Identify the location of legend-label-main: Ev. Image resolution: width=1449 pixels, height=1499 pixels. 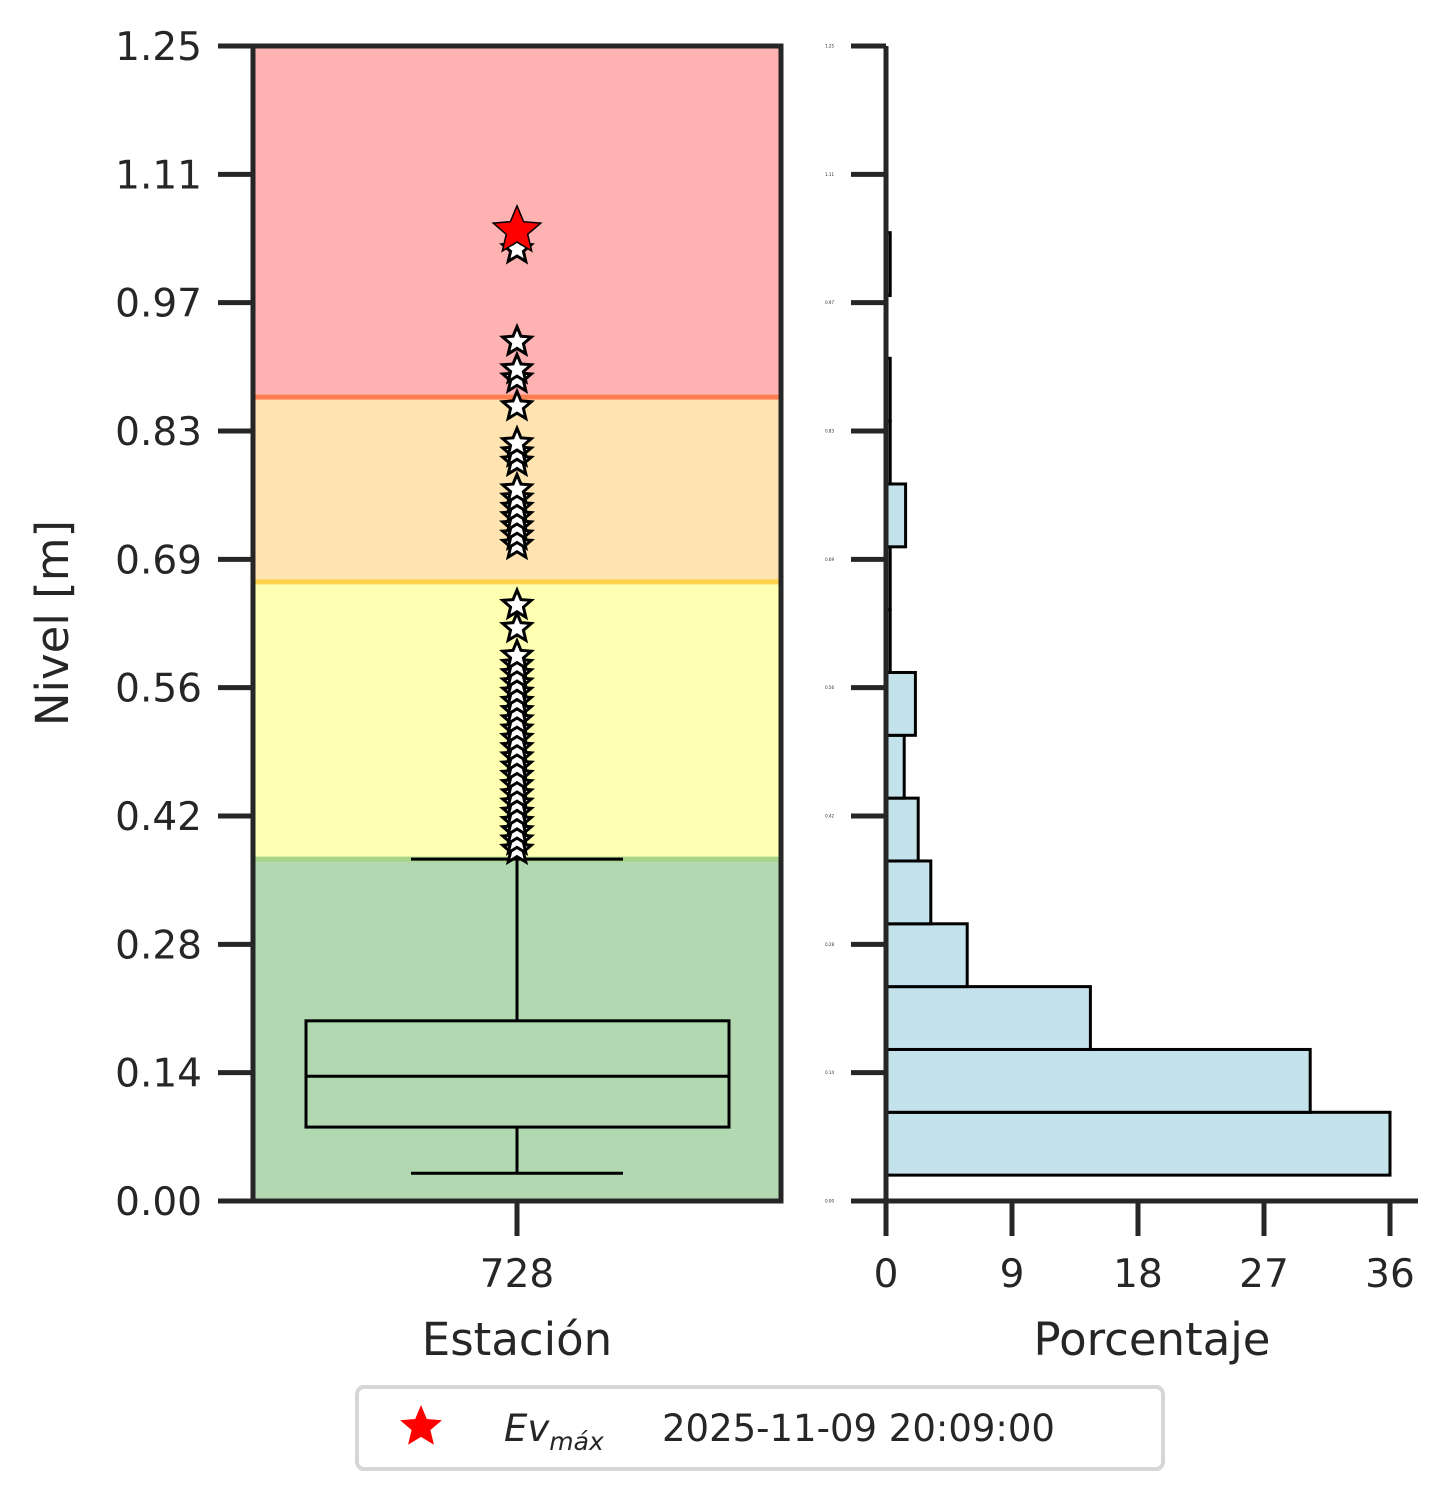
(527, 1428).